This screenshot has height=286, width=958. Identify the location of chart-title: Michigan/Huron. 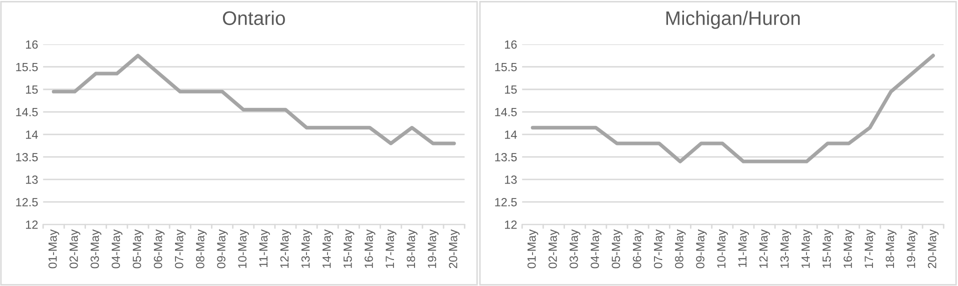
(733, 19).